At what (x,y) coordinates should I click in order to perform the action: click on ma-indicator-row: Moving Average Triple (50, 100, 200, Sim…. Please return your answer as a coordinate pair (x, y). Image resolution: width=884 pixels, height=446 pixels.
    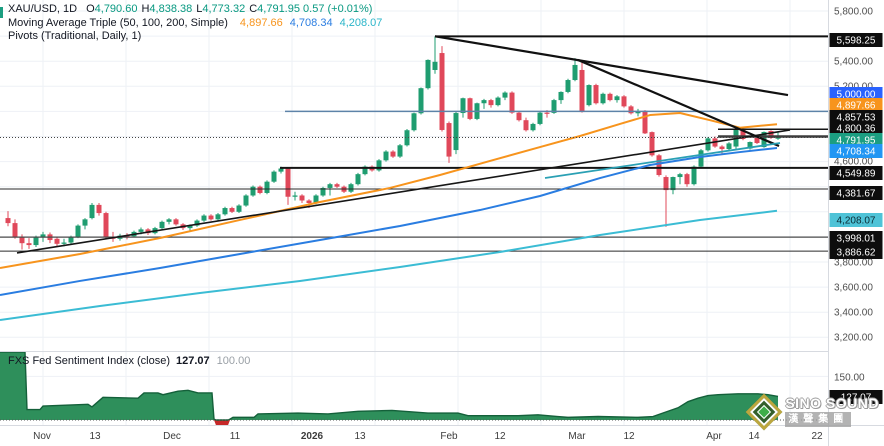
    Looking at the image, I should click on (195, 24).